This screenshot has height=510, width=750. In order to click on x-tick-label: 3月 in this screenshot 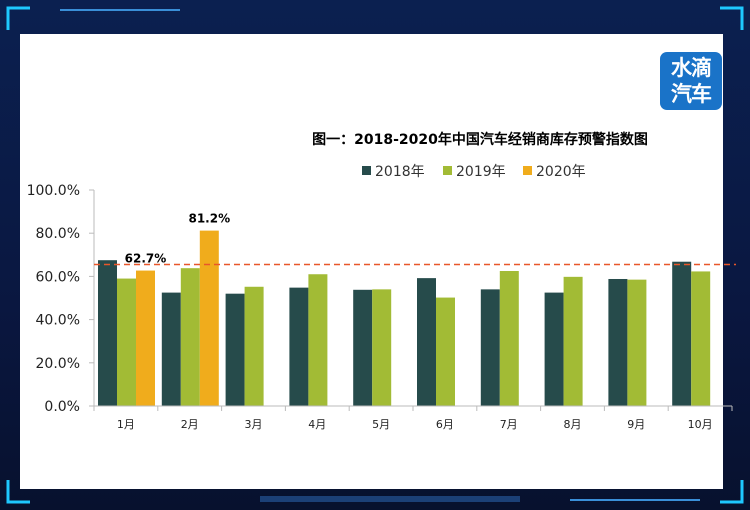, I will do `click(254, 424)`.